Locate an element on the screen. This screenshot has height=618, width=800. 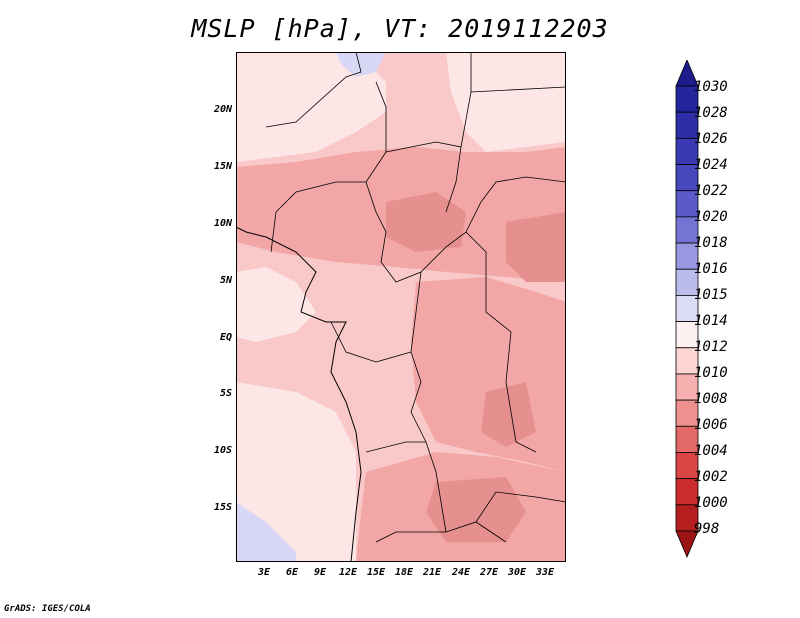
colorbar-label-1030: 1030 is located at coordinates (711, 87).